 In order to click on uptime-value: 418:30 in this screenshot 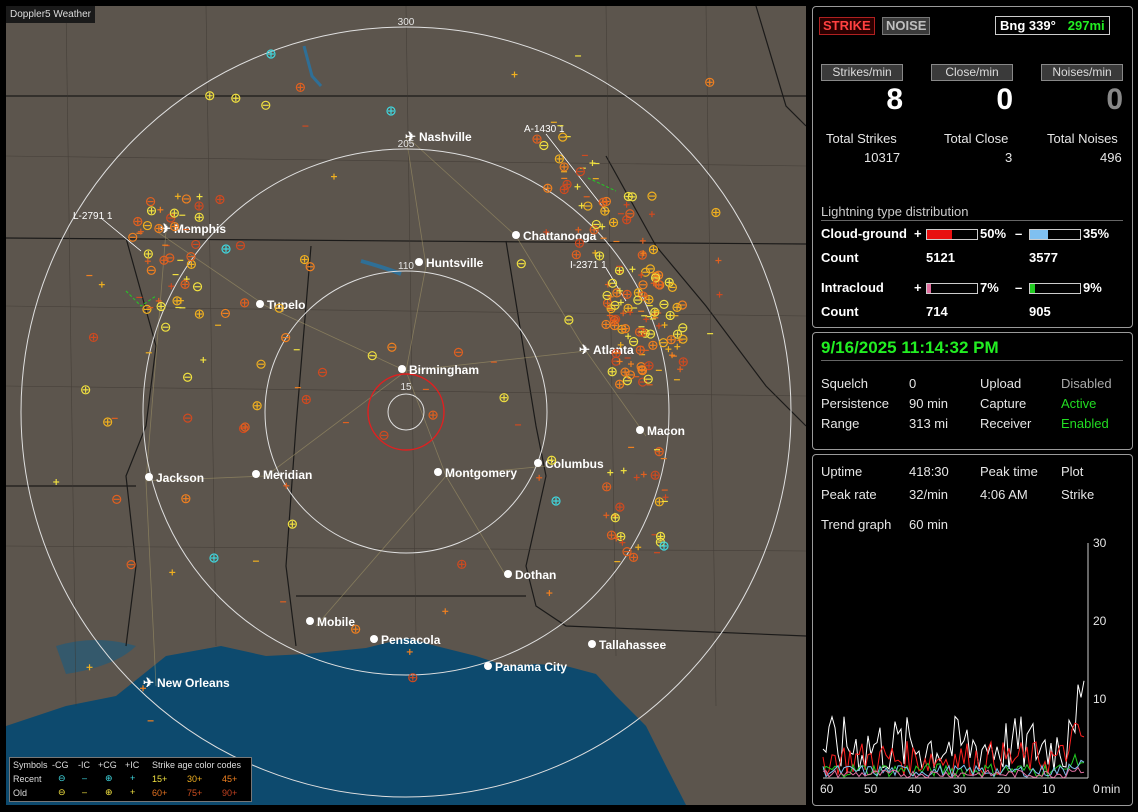, I will do `click(929, 471)`.